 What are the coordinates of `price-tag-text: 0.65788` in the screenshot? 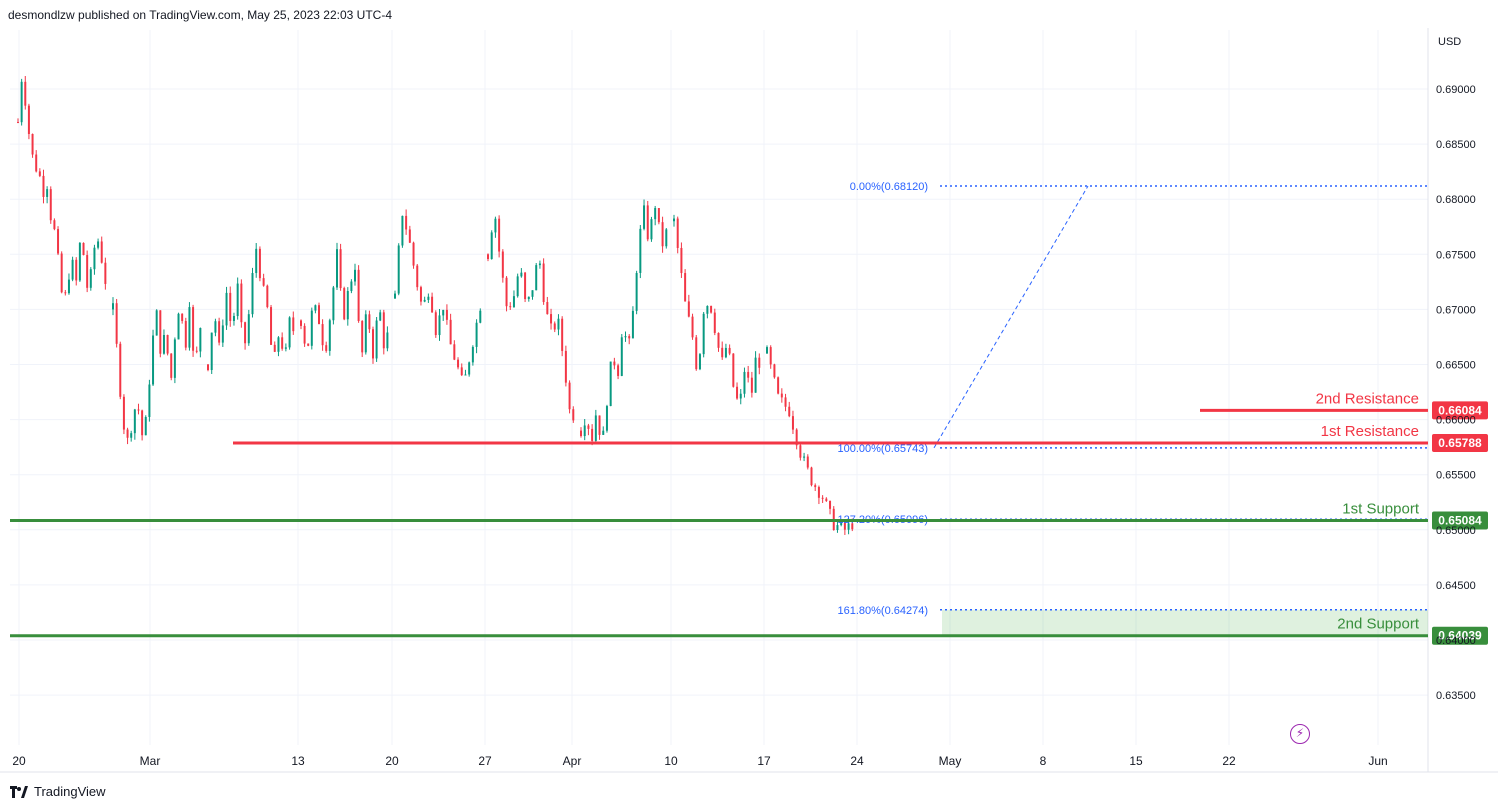 It's located at (1460, 443).